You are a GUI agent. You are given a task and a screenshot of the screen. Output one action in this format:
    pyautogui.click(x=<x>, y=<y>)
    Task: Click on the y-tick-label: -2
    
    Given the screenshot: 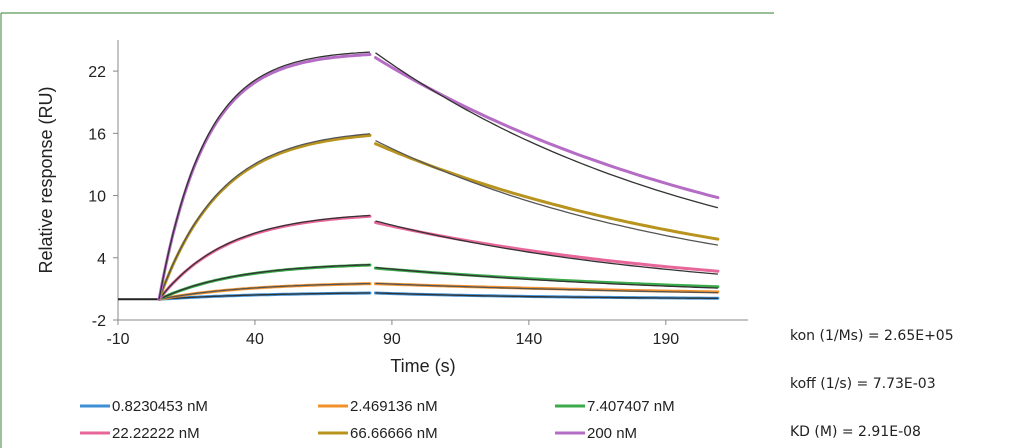 What is the action you would take?
    pyautogui.click(x=99, y=321)
    